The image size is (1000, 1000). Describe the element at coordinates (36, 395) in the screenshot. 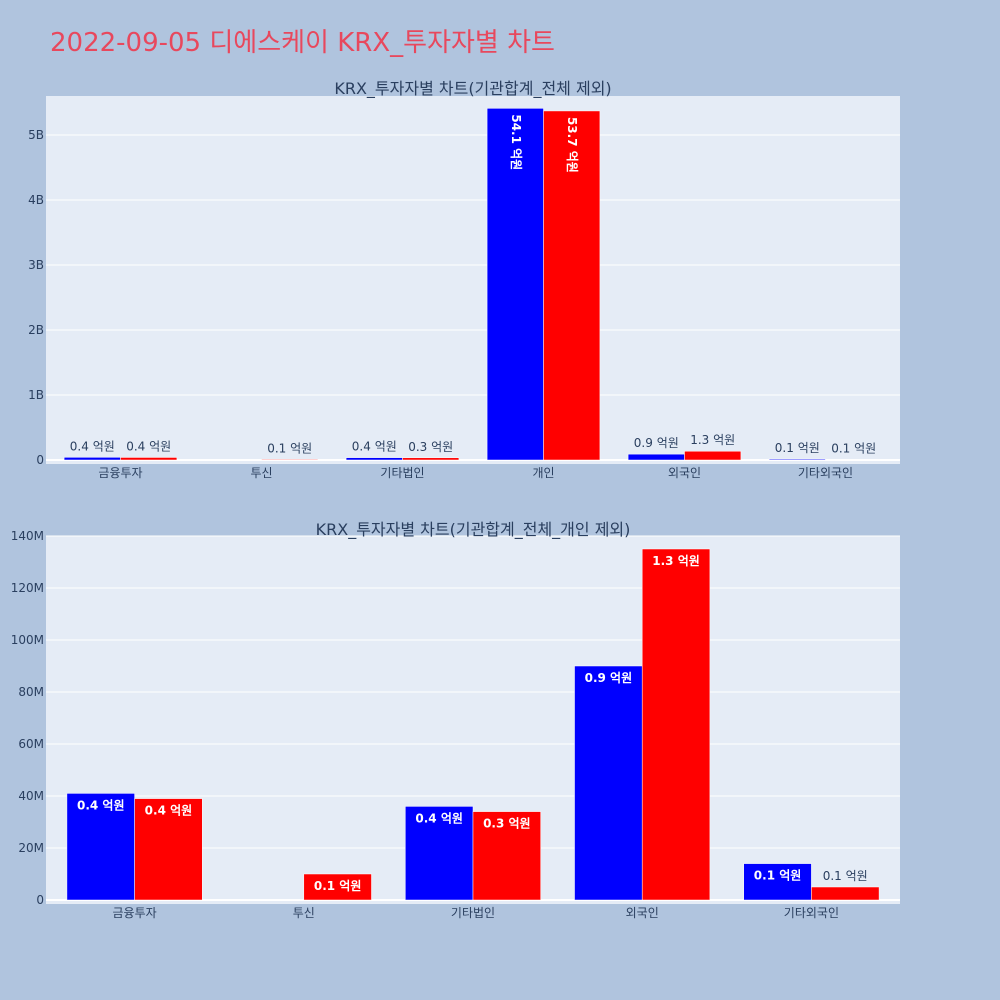

I see `chart1-ytick-label: 1B` at that location.